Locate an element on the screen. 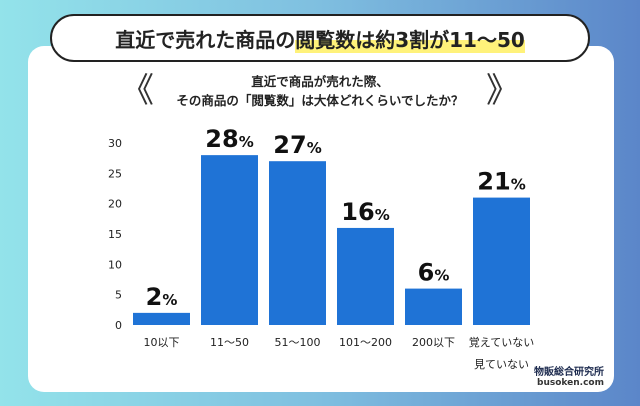 Image resolution: width=640 pixels, height=406 pixels. x-tick-label: 200以下 is located at coordinates (433, 342).